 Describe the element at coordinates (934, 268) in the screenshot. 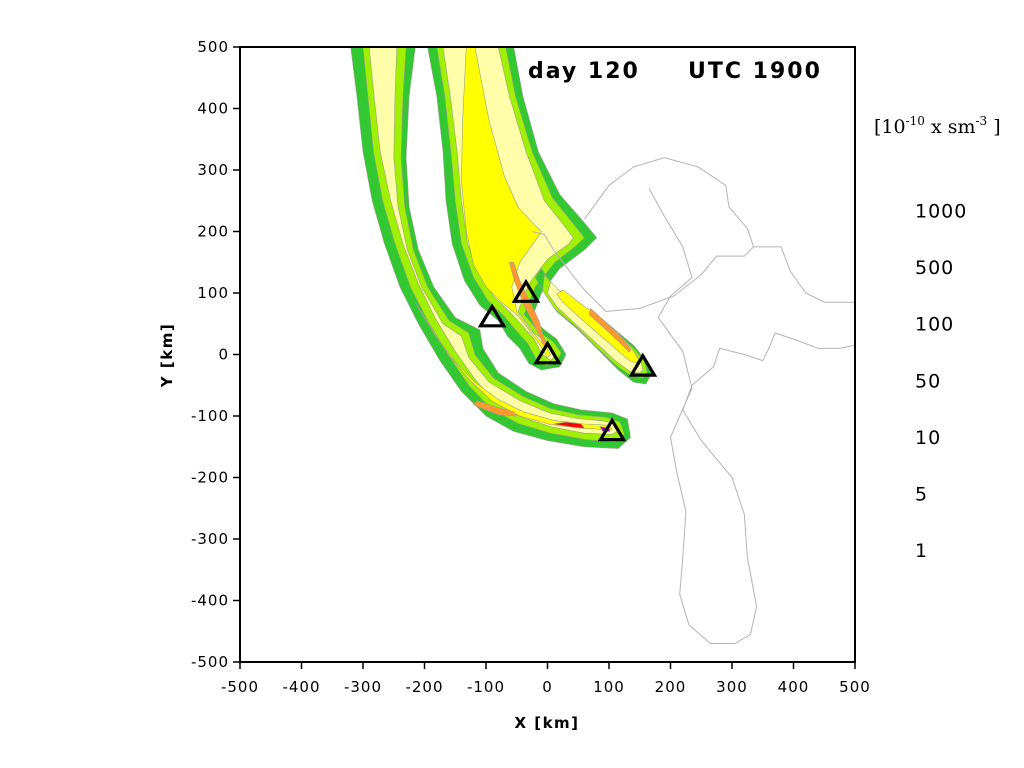

I see `colorbar-label: 500` at that location.